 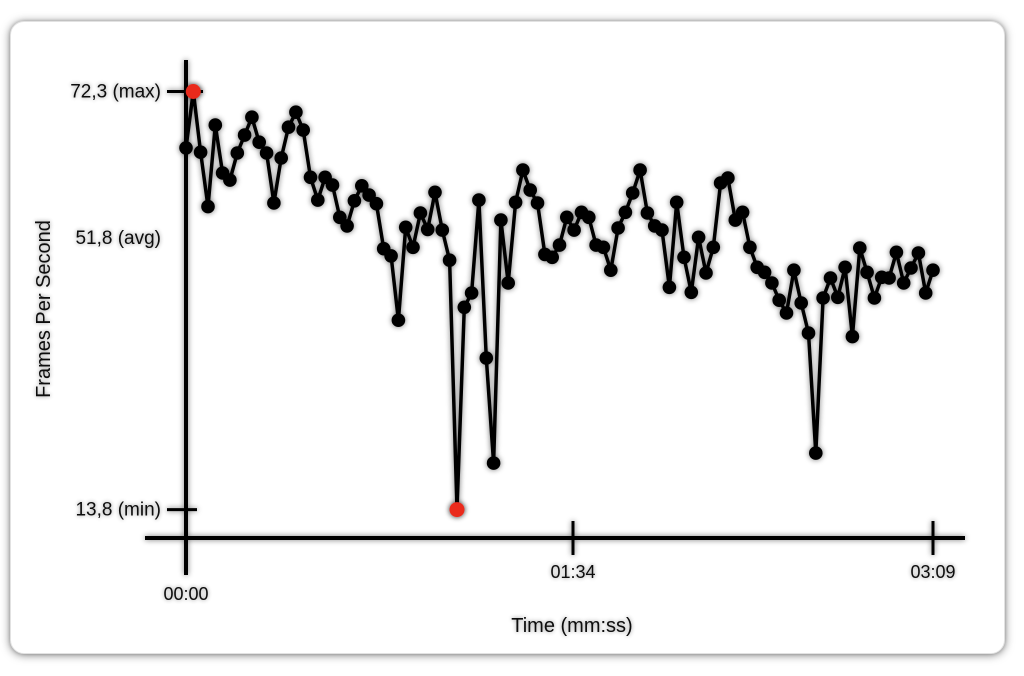 I want to click on y-min-label: 13,8 (min), so click(x=118, y=510).